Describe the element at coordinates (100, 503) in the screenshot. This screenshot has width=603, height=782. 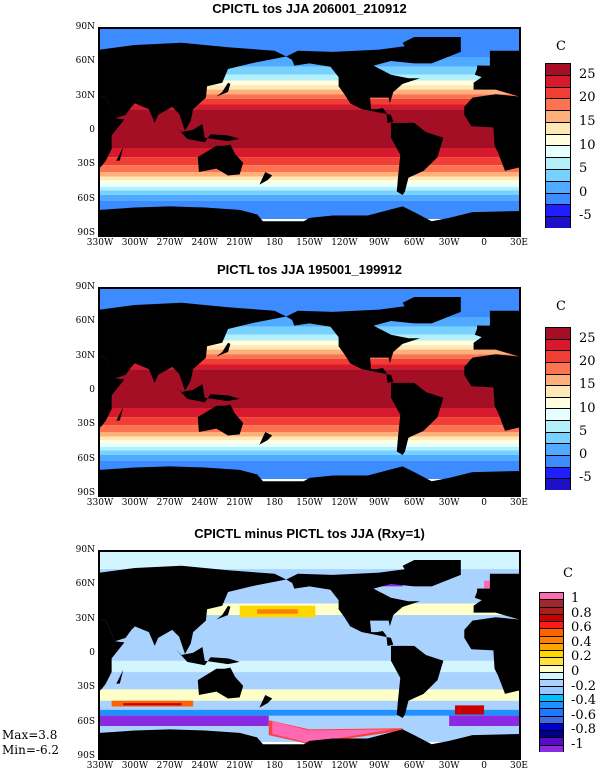
I see `lon-tick-label: 330W` at that location.